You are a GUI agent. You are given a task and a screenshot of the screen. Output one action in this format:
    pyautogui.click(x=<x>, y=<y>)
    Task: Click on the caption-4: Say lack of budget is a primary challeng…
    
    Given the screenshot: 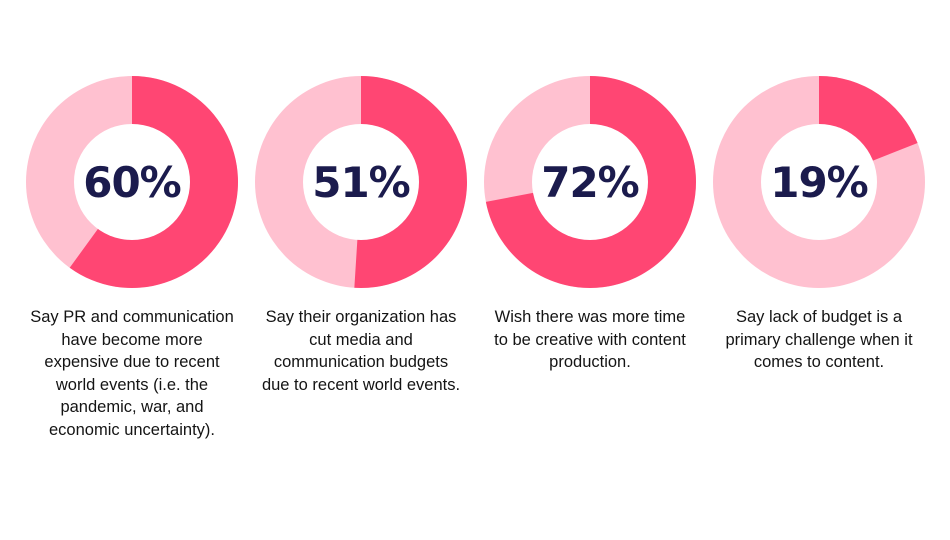 What is the action you would take?
    pyautogui.click(x=819, y=339)
    